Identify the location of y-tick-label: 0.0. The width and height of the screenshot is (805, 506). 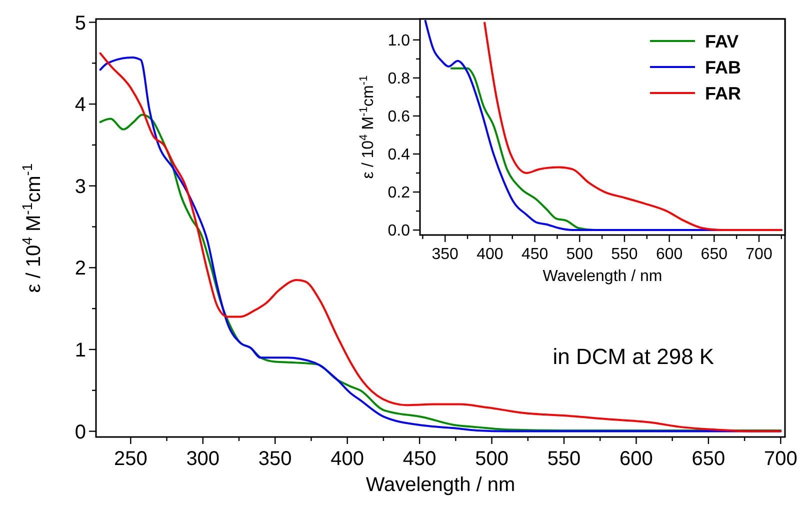
(399, 231).